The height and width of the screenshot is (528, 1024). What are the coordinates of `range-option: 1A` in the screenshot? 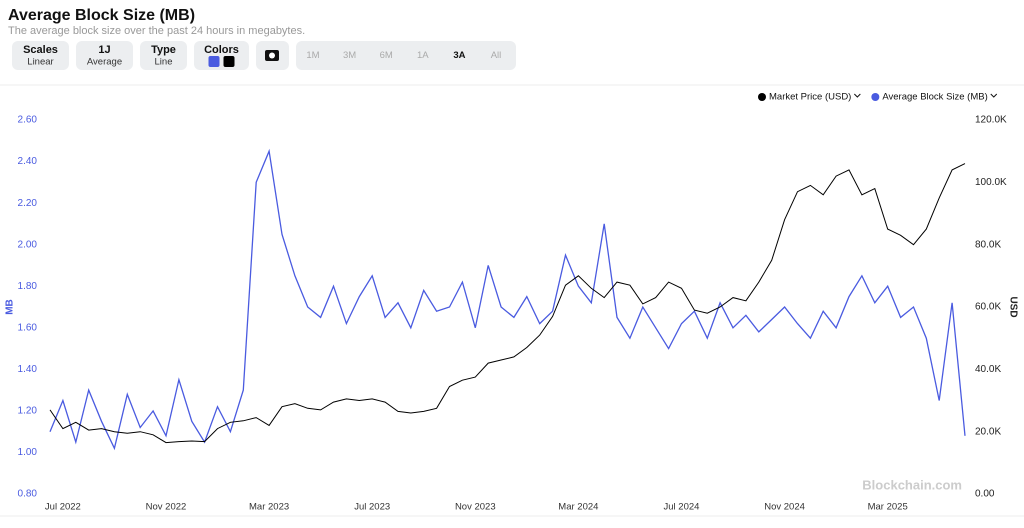 It's located at (423, 55).